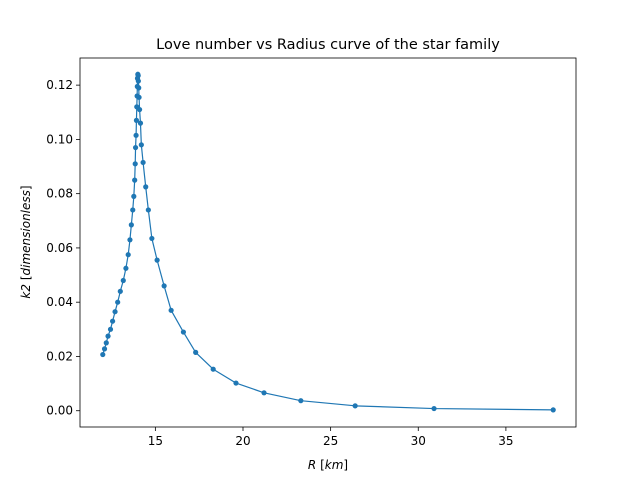  I want to click on x-axis-label-open-bracket: [, so click(322, 465).